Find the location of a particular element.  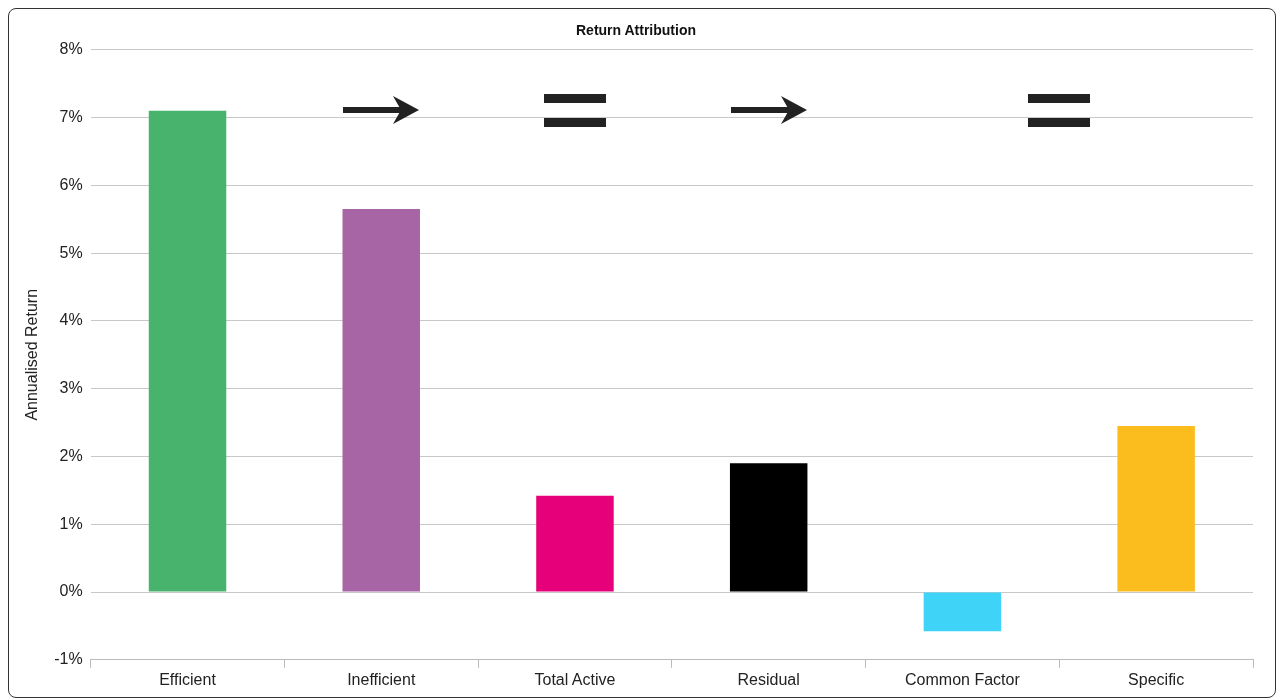

y-tick-label: 2% is located at coordinates (71, 455).